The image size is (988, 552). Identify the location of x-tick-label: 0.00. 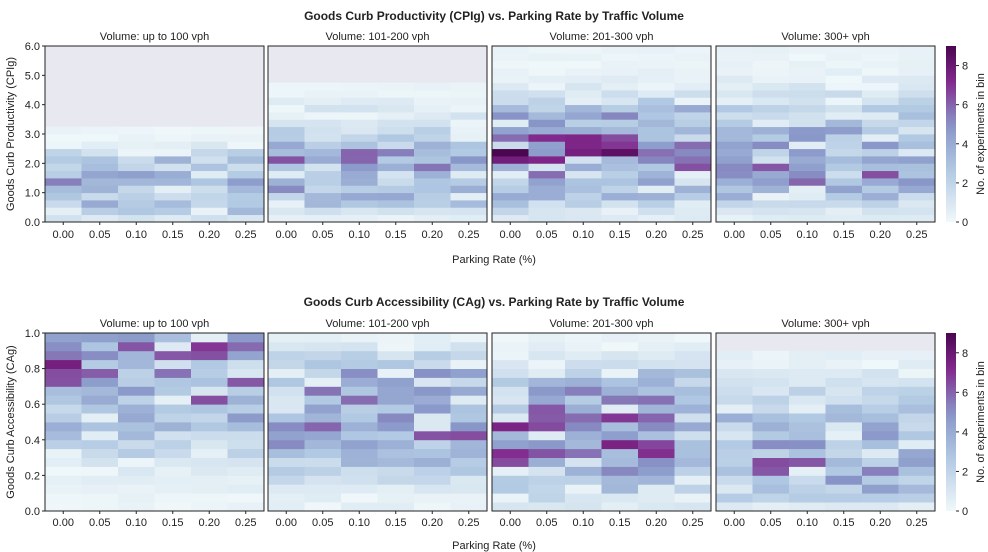
(734, 235).